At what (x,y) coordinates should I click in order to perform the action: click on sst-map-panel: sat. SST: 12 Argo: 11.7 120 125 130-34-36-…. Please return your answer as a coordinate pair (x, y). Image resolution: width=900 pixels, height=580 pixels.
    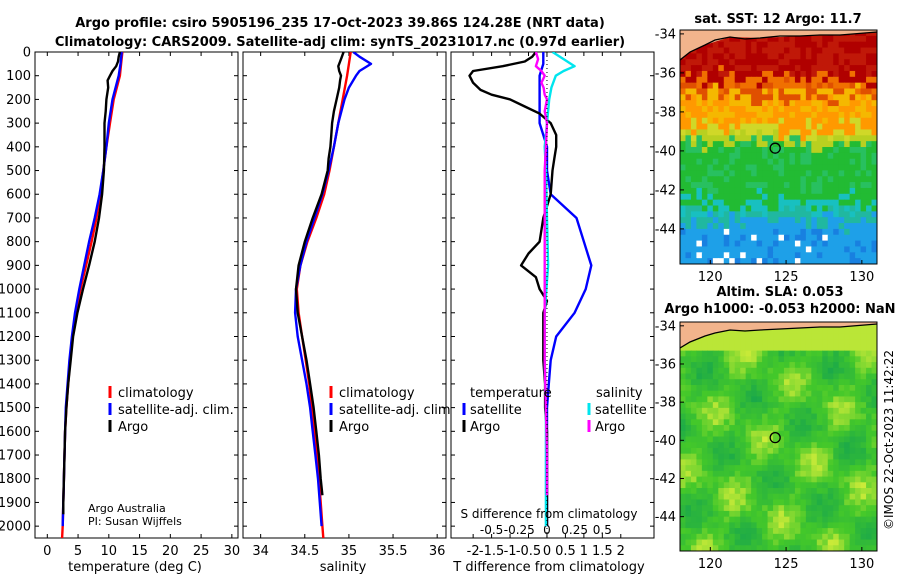
    Looking at the image, I should click on (766, 148).